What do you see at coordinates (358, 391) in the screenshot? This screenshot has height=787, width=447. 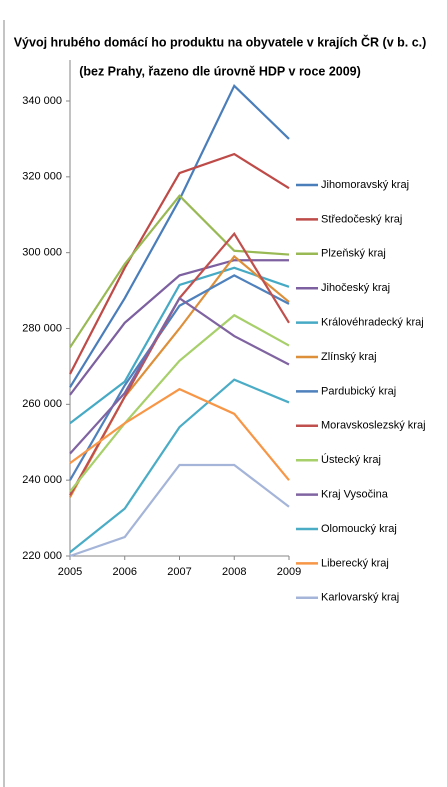 I see `legend-label: Pardubický kraj` at bounding box center [358, 391].